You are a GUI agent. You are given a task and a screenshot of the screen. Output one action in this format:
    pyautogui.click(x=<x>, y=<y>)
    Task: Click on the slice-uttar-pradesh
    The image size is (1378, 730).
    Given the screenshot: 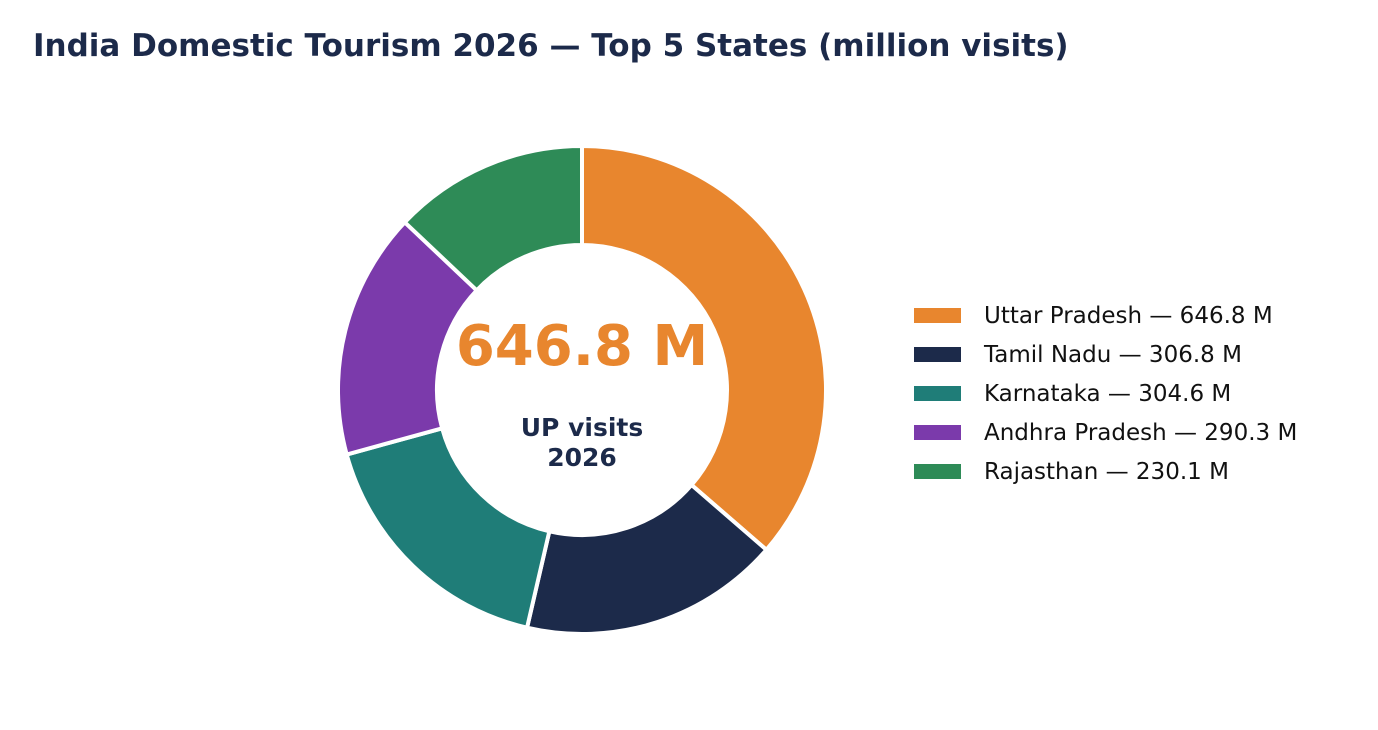 What is the action you would take?
    pyautogui.click(x=704, y=348)
    